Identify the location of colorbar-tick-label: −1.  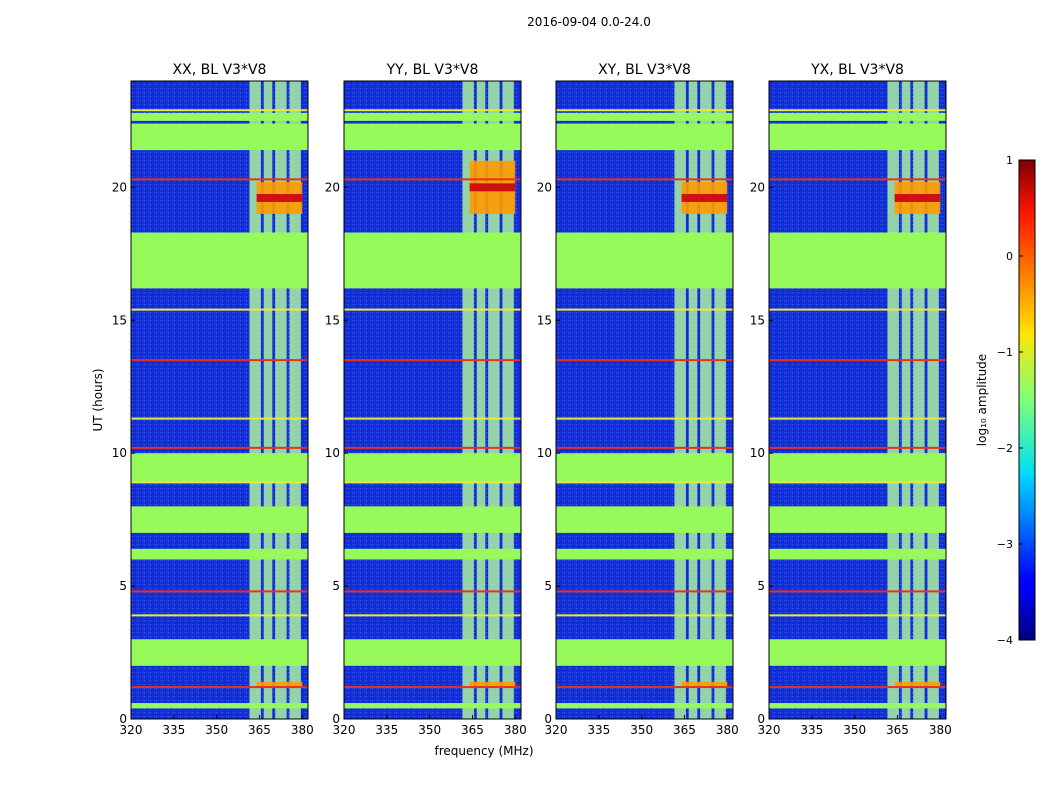
(1005, 352).